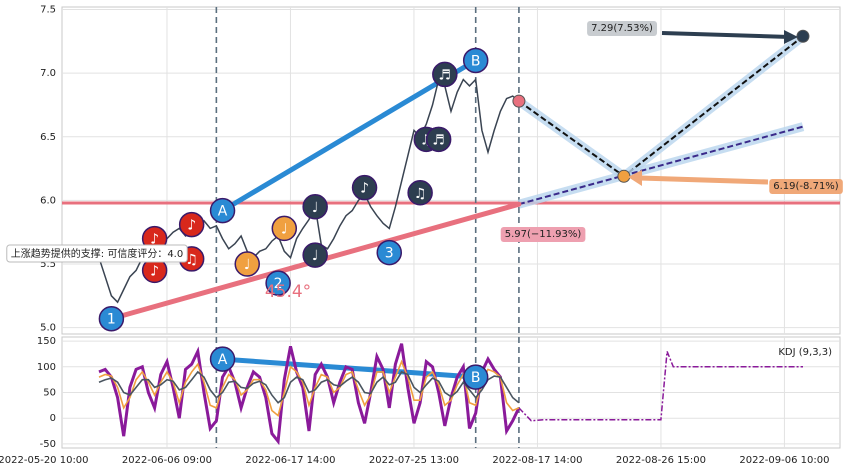 The height and width of the screenshot is (471, 849). What do you see at coordinates (48, 137) in the screenshot?
I see `y-tick-label: 6.5` at bounding box center [48, 137].